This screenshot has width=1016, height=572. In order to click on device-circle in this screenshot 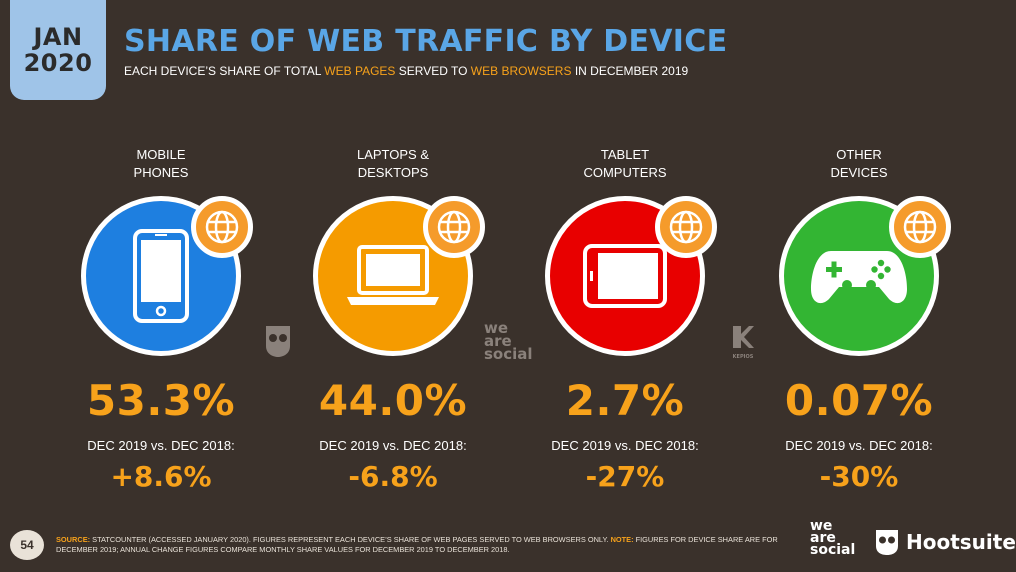, I will do `click(393, 276)`.